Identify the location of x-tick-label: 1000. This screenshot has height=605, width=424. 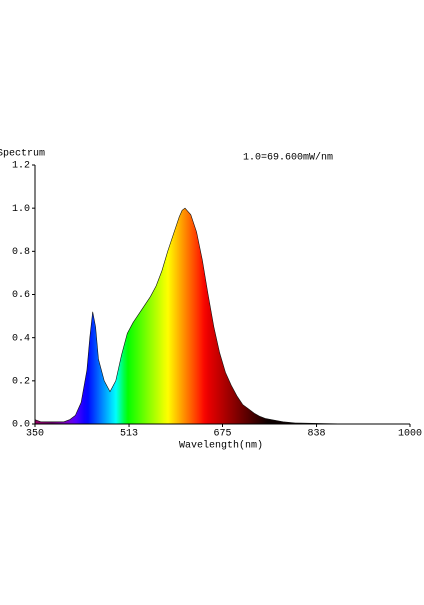
(410, 434).